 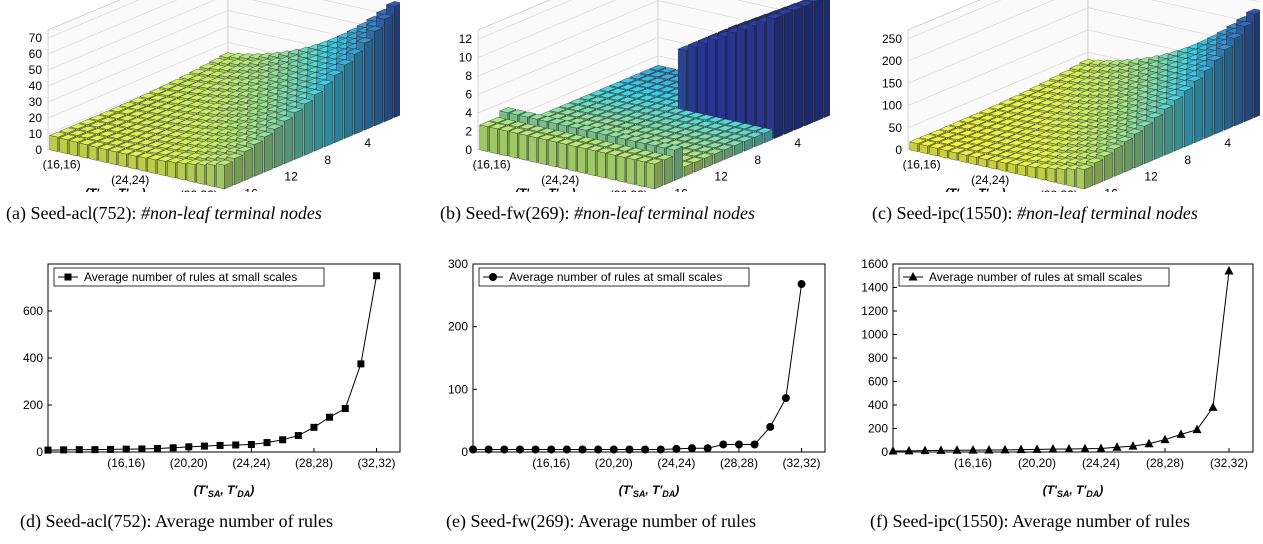 What do you see at coordinates (16, 213) in the screenshot?
I see `caption-a-label: (a)` at bounding box center [16, 213].